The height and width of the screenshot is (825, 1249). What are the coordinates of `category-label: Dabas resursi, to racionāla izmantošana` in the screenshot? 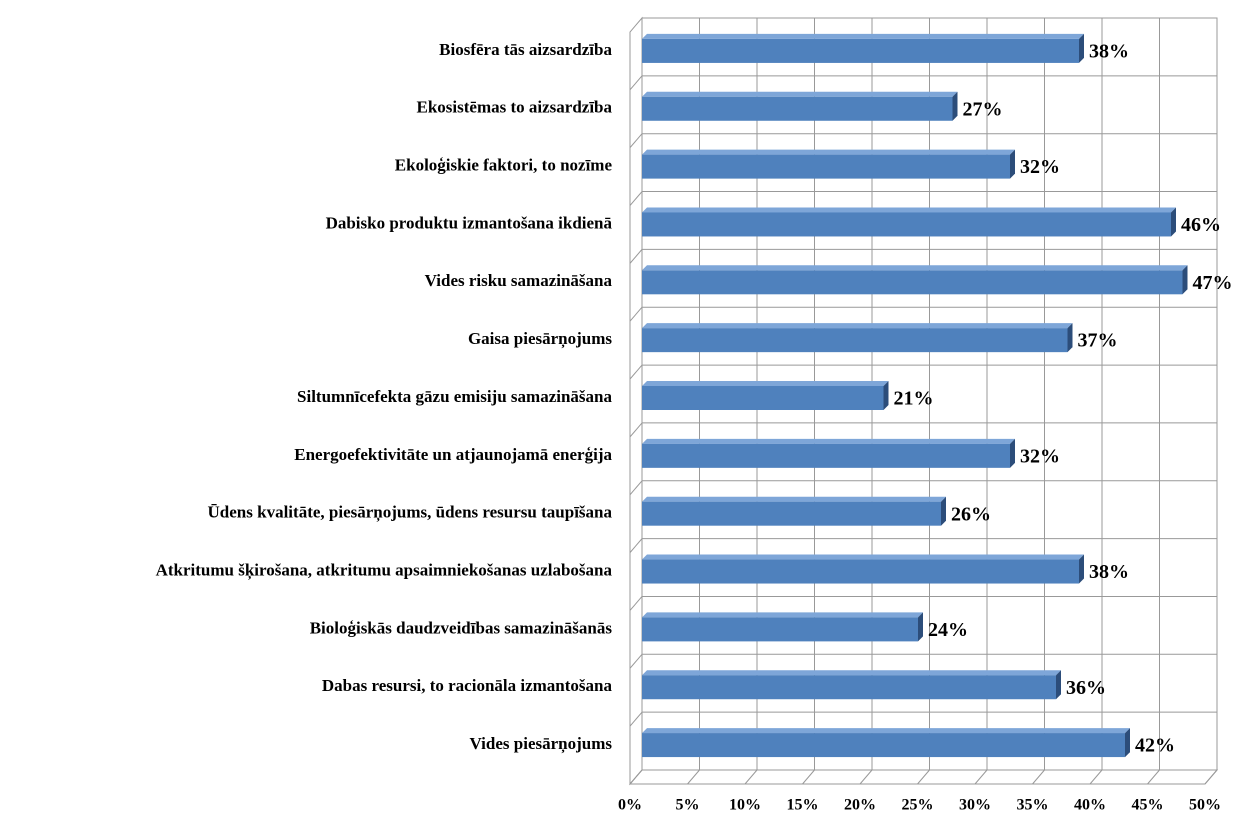 It's located at (467, 685).